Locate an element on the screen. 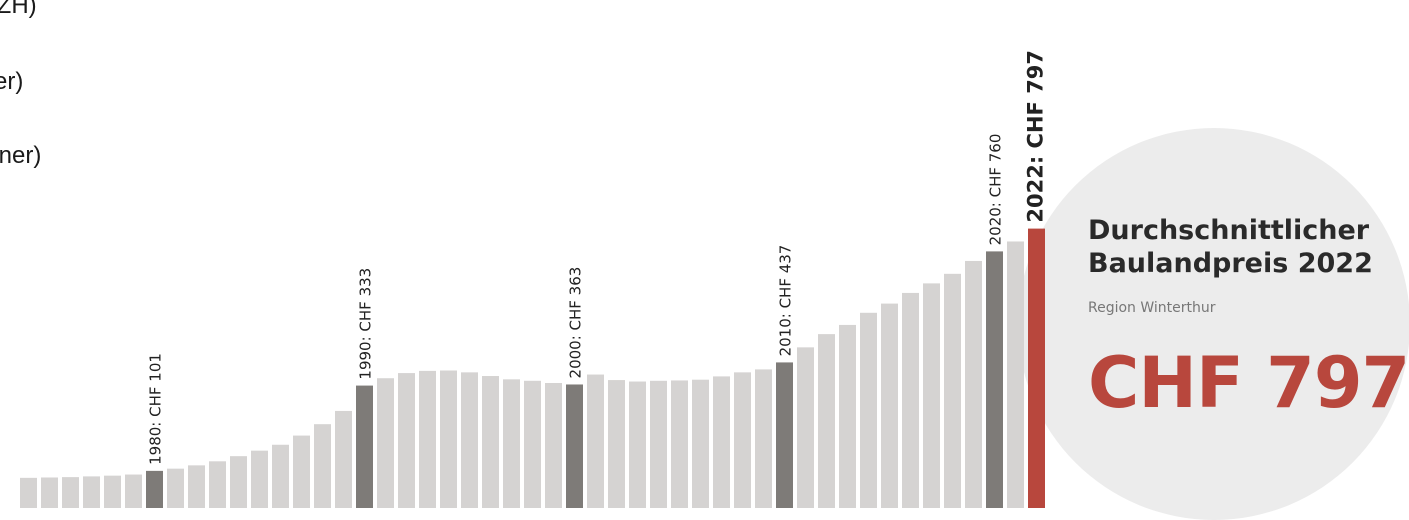 This screenshot has width=1409, height=520. bar-1986 is located at coordinates (280, 476).